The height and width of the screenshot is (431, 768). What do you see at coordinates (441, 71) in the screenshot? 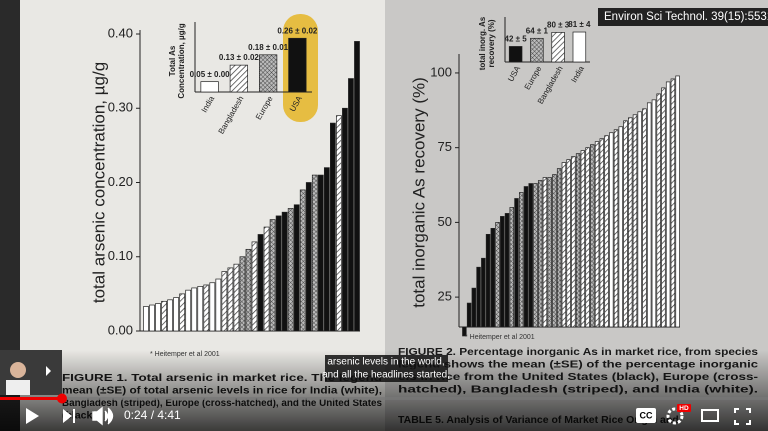
I see `y-tick-label: 100` at bounding box center [441, 71].